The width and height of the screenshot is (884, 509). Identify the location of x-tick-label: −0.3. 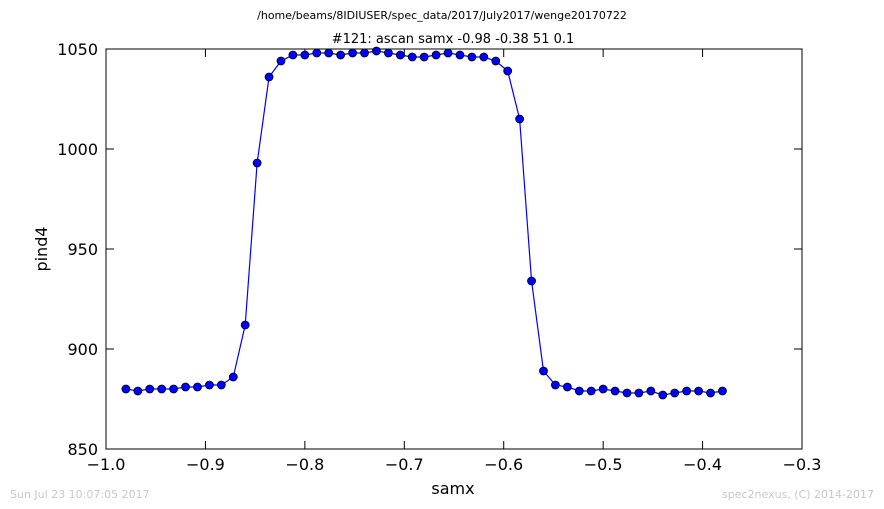
(802, 464).